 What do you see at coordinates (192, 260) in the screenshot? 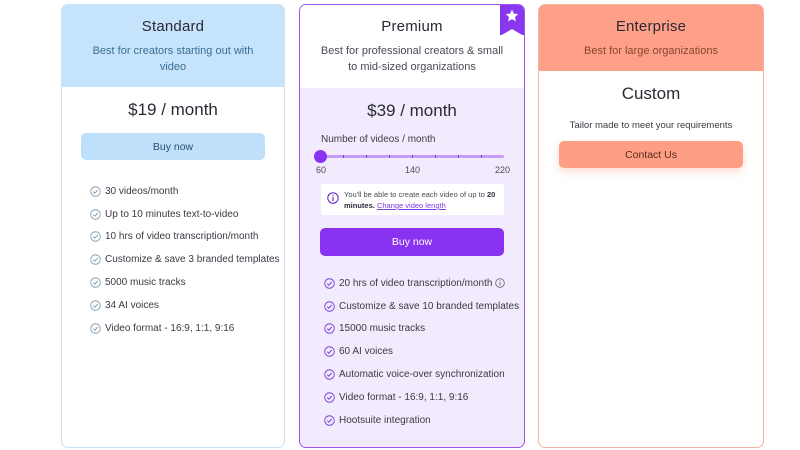
I see `feature-text: Customize & save 3 branded templates` at bounding box center [192, 260].